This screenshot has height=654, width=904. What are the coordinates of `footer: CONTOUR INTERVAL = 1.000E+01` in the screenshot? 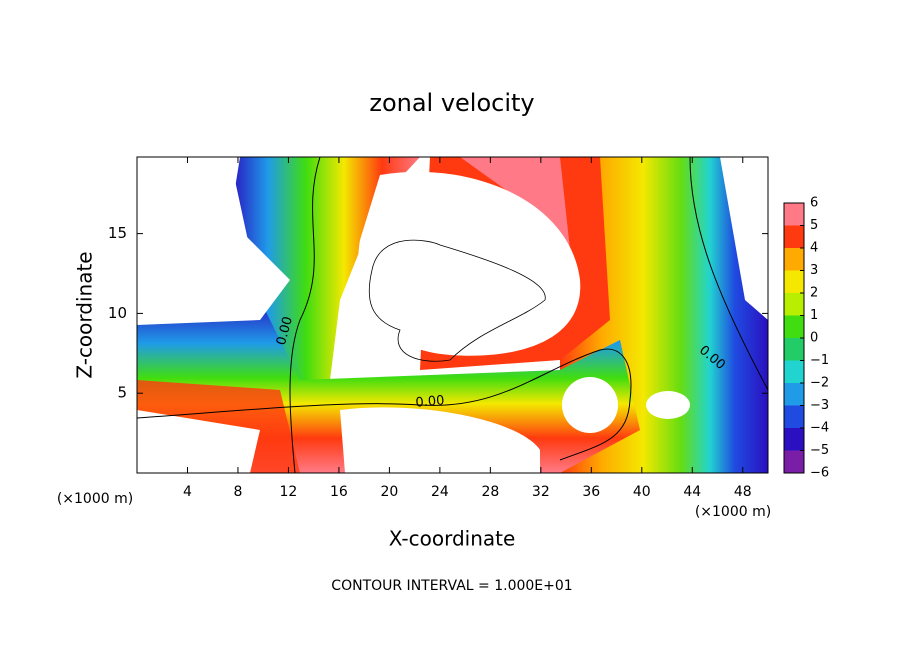 It's located at (451, 586).